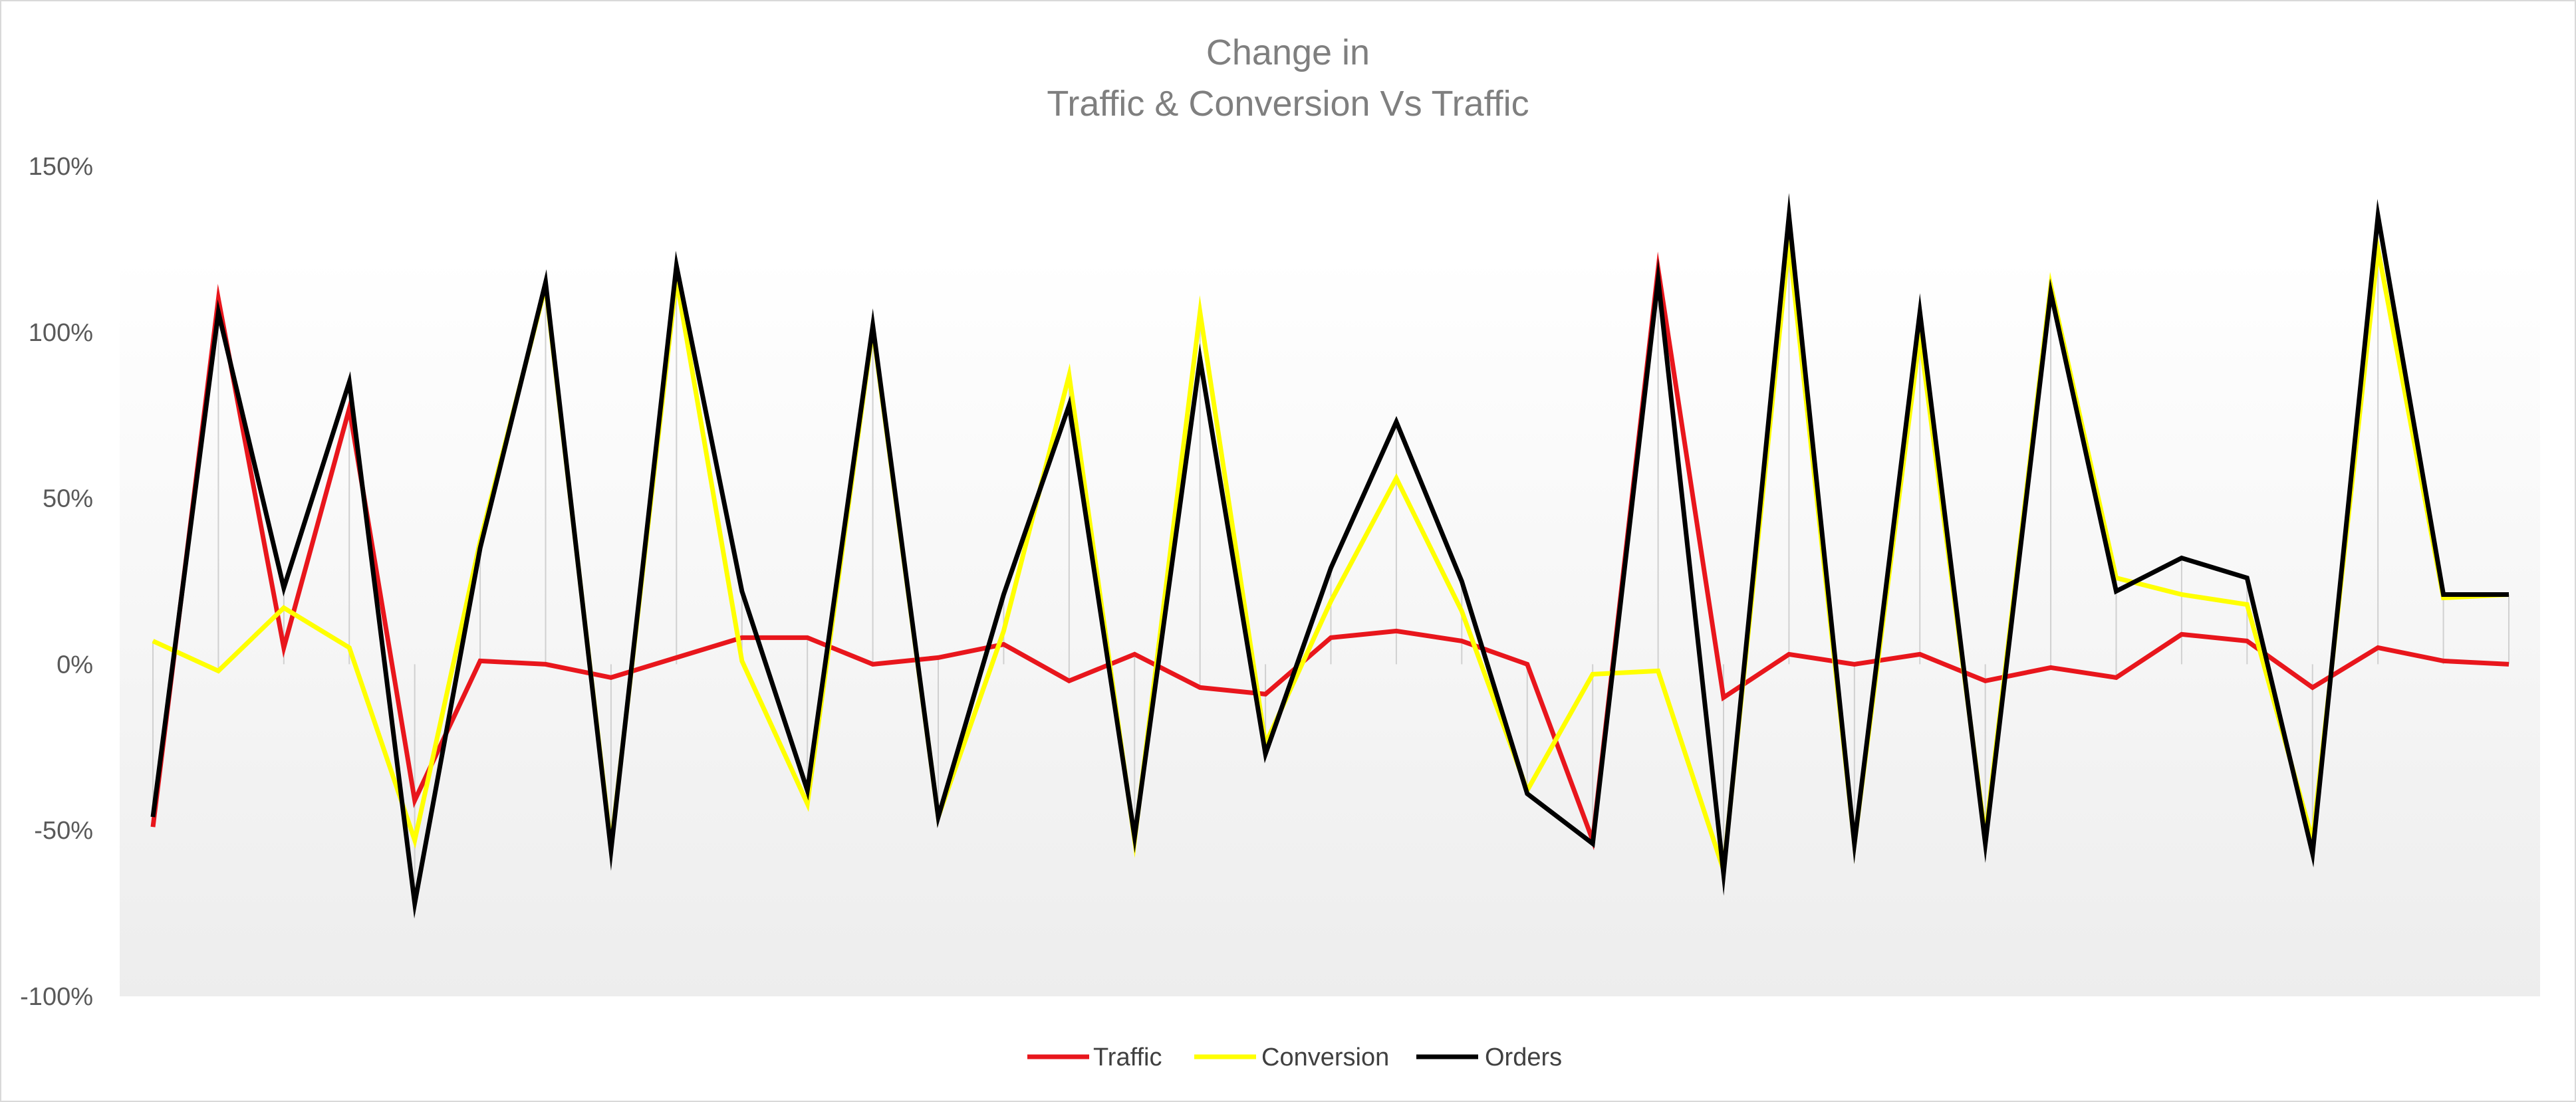 The width and height of the screenshot is (2576, 1102). What do you see at coordinates (57, 997) in the screenshot?
I see `y-tick-label: -100%` at bounding box center [57, 997].